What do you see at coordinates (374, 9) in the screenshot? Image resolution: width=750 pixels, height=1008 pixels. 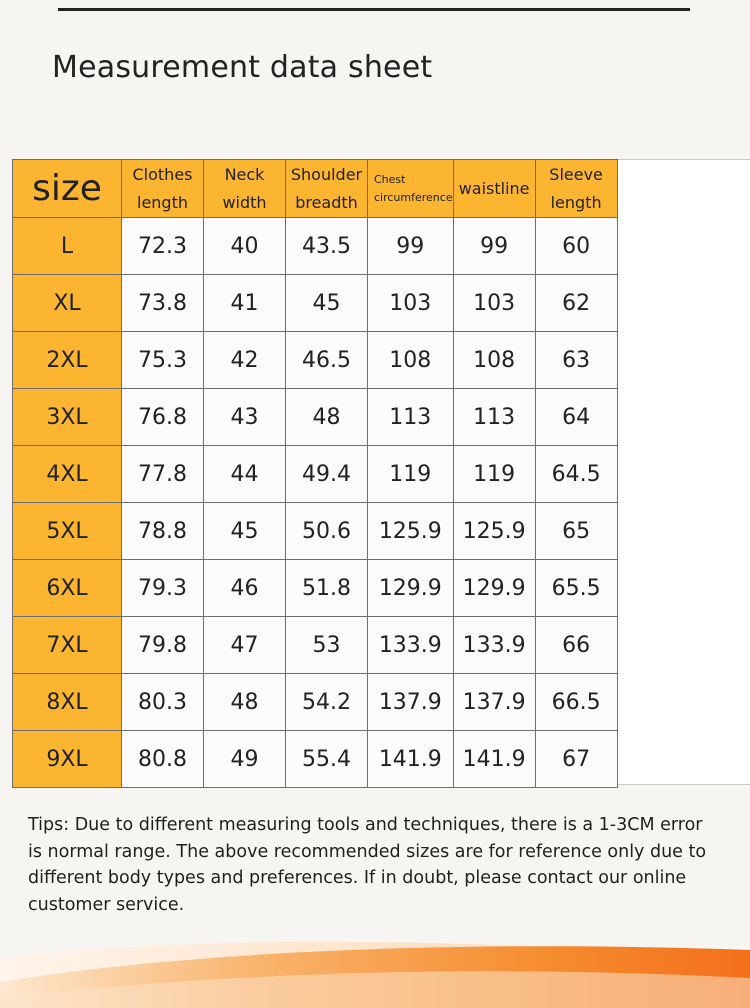 I see `top-divider` at bounding box center [374, 9].